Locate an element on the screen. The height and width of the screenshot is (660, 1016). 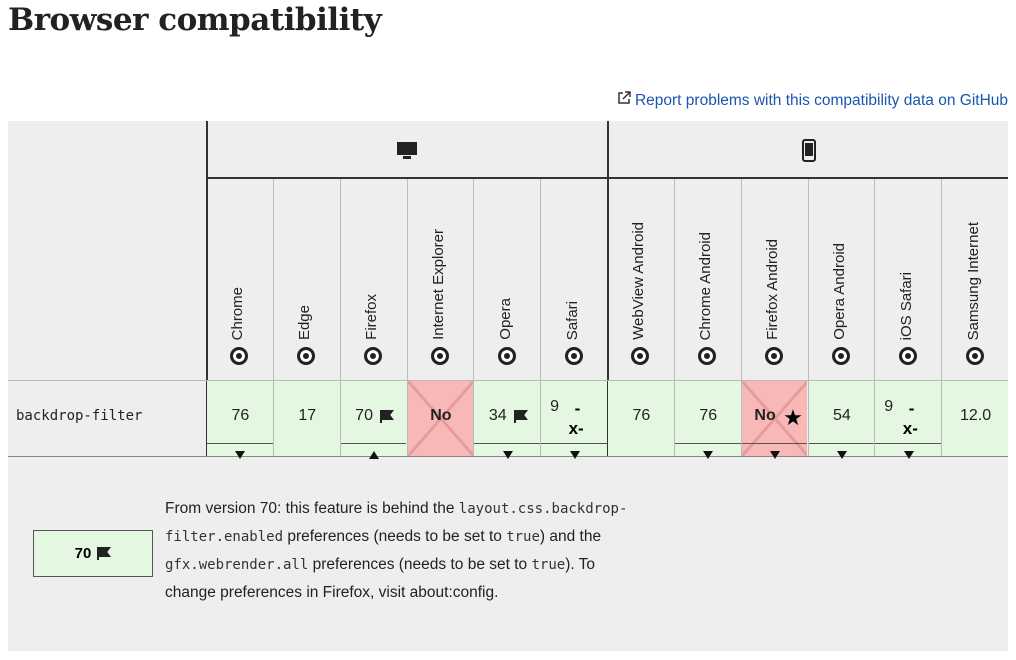
browser-label: Samsung Internet is located at coordinates (973, 280).